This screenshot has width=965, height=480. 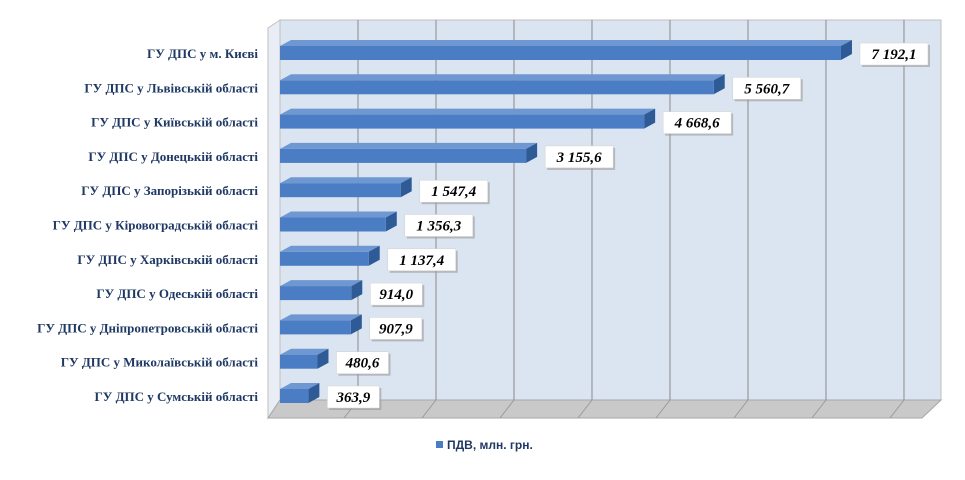 What do you see at coordinates (439, 444) in the screenshot?
I see `legend-swatch` at bounding box center [439, 444].